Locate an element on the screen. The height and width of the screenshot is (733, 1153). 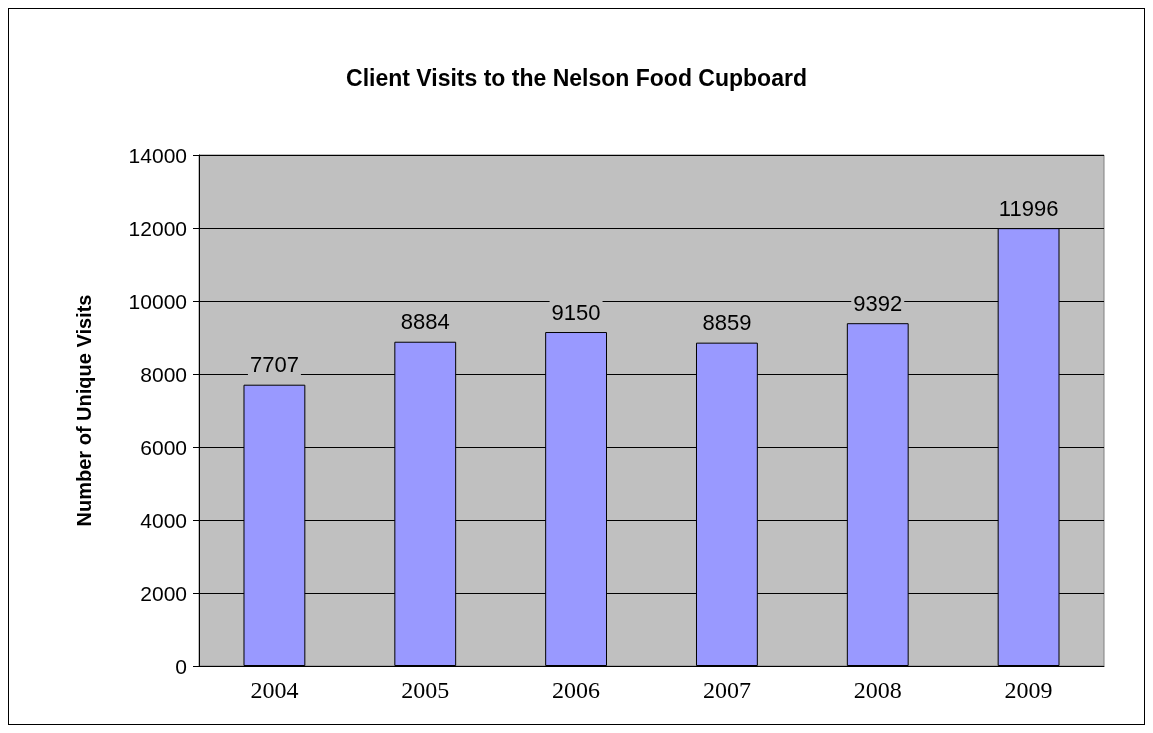
chart-title: Client Visits to the Nelson Food Cupboard is located at coordinates (576, 77).